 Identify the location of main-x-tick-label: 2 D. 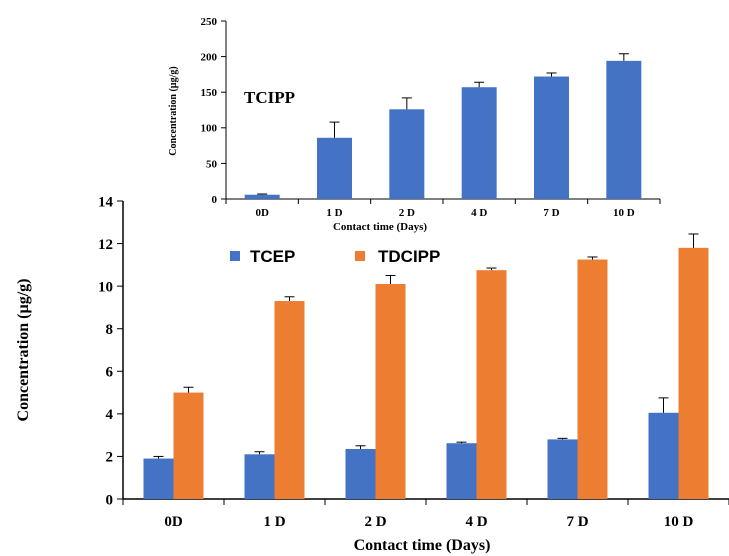
(375, 522).